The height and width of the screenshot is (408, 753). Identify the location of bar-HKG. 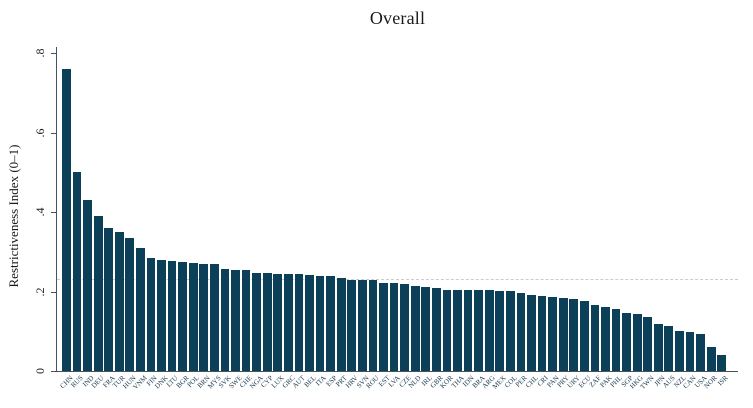
(637, 342).